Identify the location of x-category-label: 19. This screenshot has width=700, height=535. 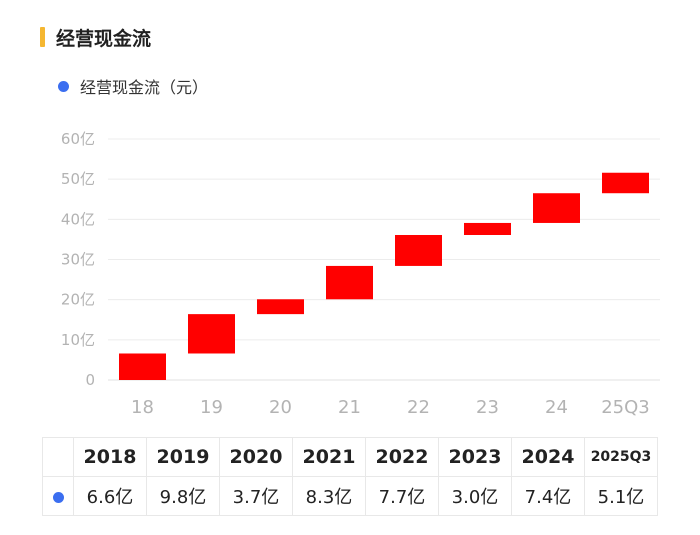
(211, 407).